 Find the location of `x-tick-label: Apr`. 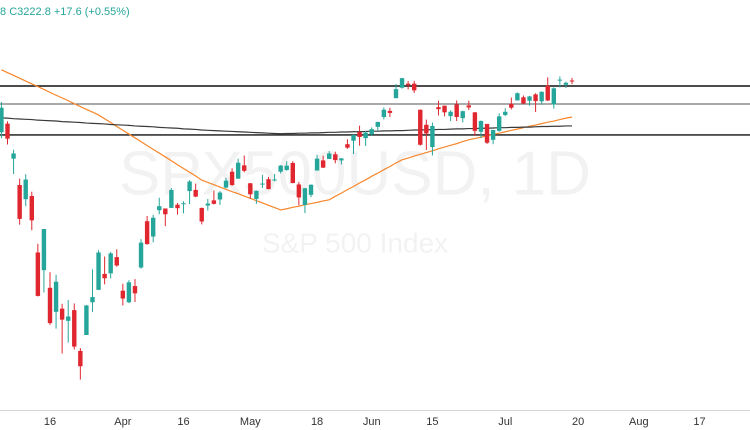

x-tick-label: Apr is located at coordinates (122, 422).